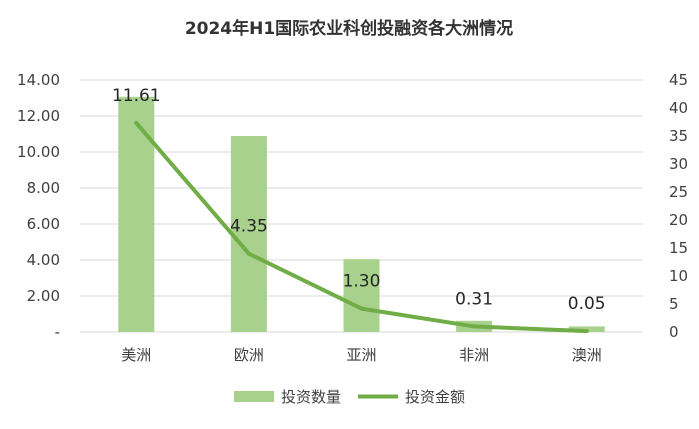 The width and height of the screenshot is (699, 429). What do you see at coordinates (311, 397) in the screenshot?
I see `legend-label-bar: 投资数量` at bounding box center [311, 397].